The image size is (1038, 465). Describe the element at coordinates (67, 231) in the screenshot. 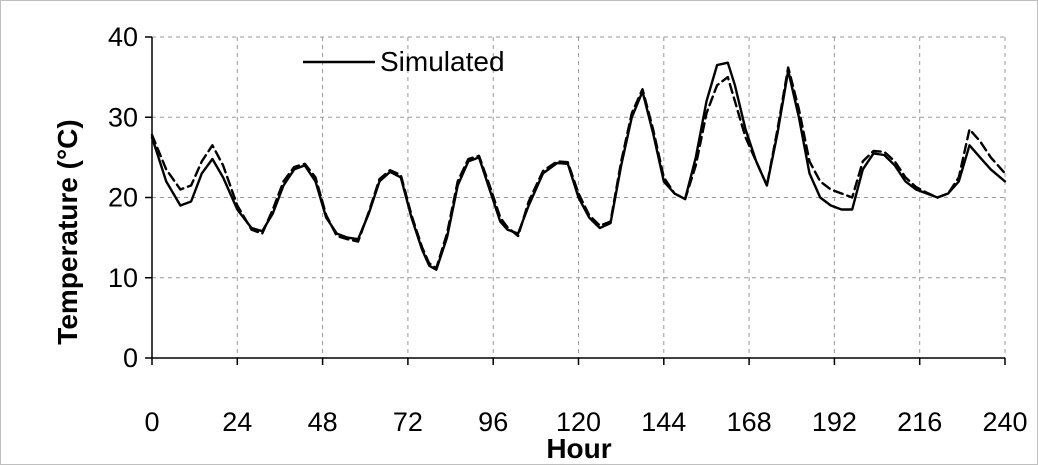

I see `y-axis-title: Temperature (°C)` at that location.